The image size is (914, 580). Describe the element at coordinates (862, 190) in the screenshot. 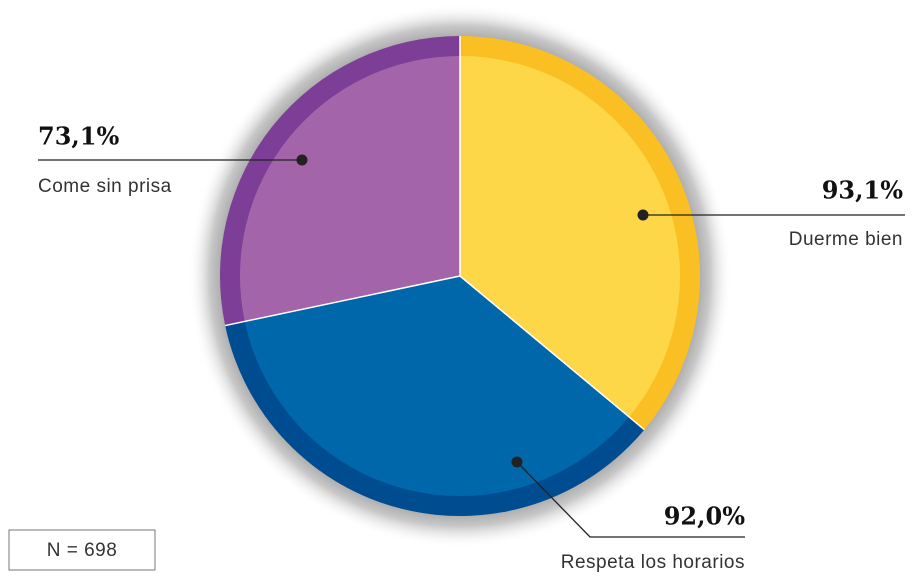

I see `value-label: 93,1%` at that location.